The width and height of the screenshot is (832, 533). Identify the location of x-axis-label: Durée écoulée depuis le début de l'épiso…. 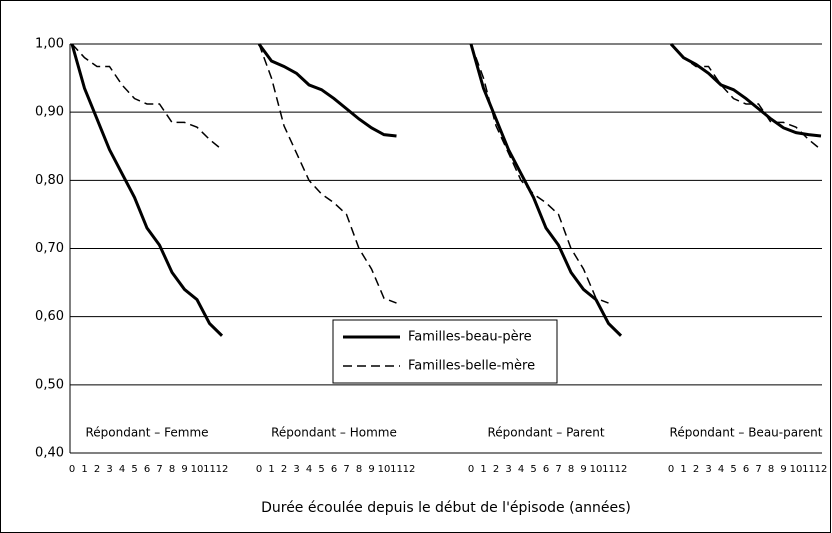
(446, 508).